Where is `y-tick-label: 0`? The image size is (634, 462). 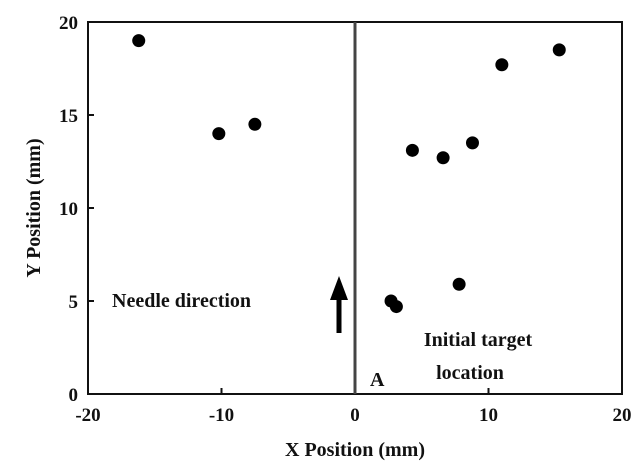
y-tick-label: 0 is located at coordinates (74, 395).